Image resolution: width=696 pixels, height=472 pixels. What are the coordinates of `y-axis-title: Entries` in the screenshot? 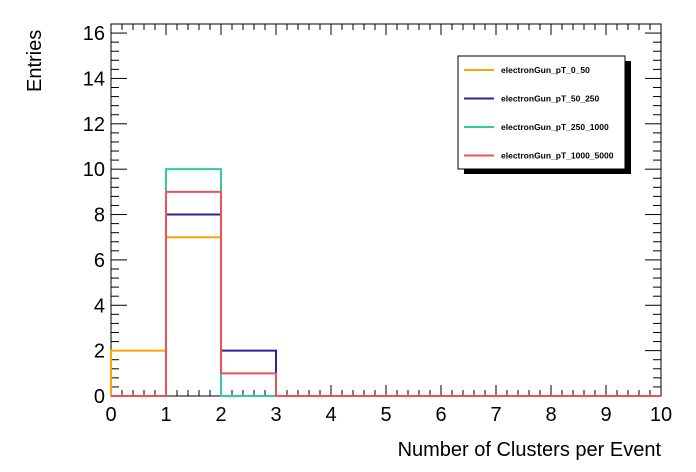 It's located at (35, 61).